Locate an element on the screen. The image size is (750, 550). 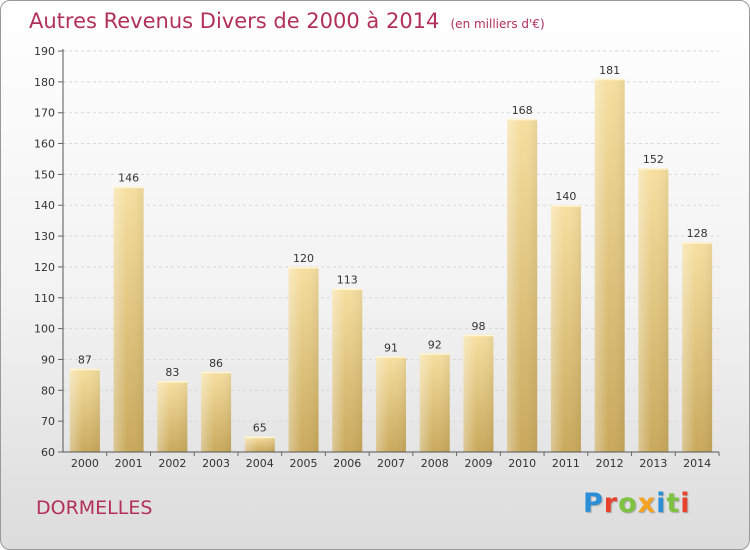
logo-letter: P is located at coordinates (593, 503).